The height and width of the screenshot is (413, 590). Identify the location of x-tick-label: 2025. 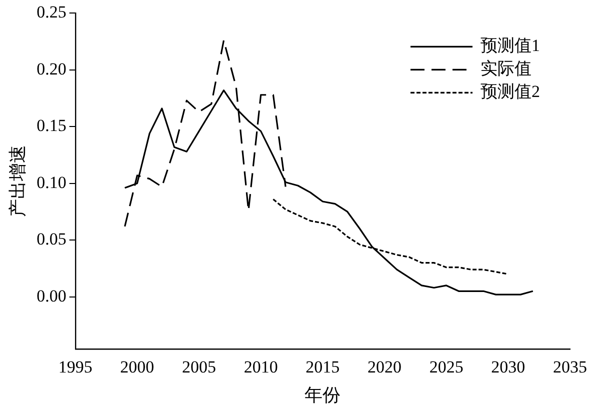
(446, 367).